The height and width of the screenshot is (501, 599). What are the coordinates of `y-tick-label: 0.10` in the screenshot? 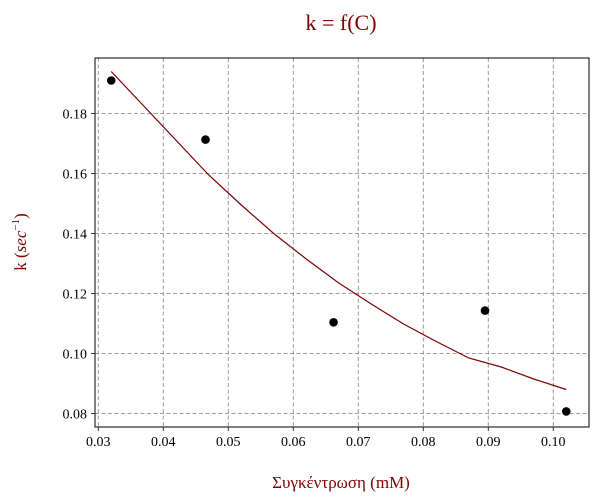 It's located at (75, 355).